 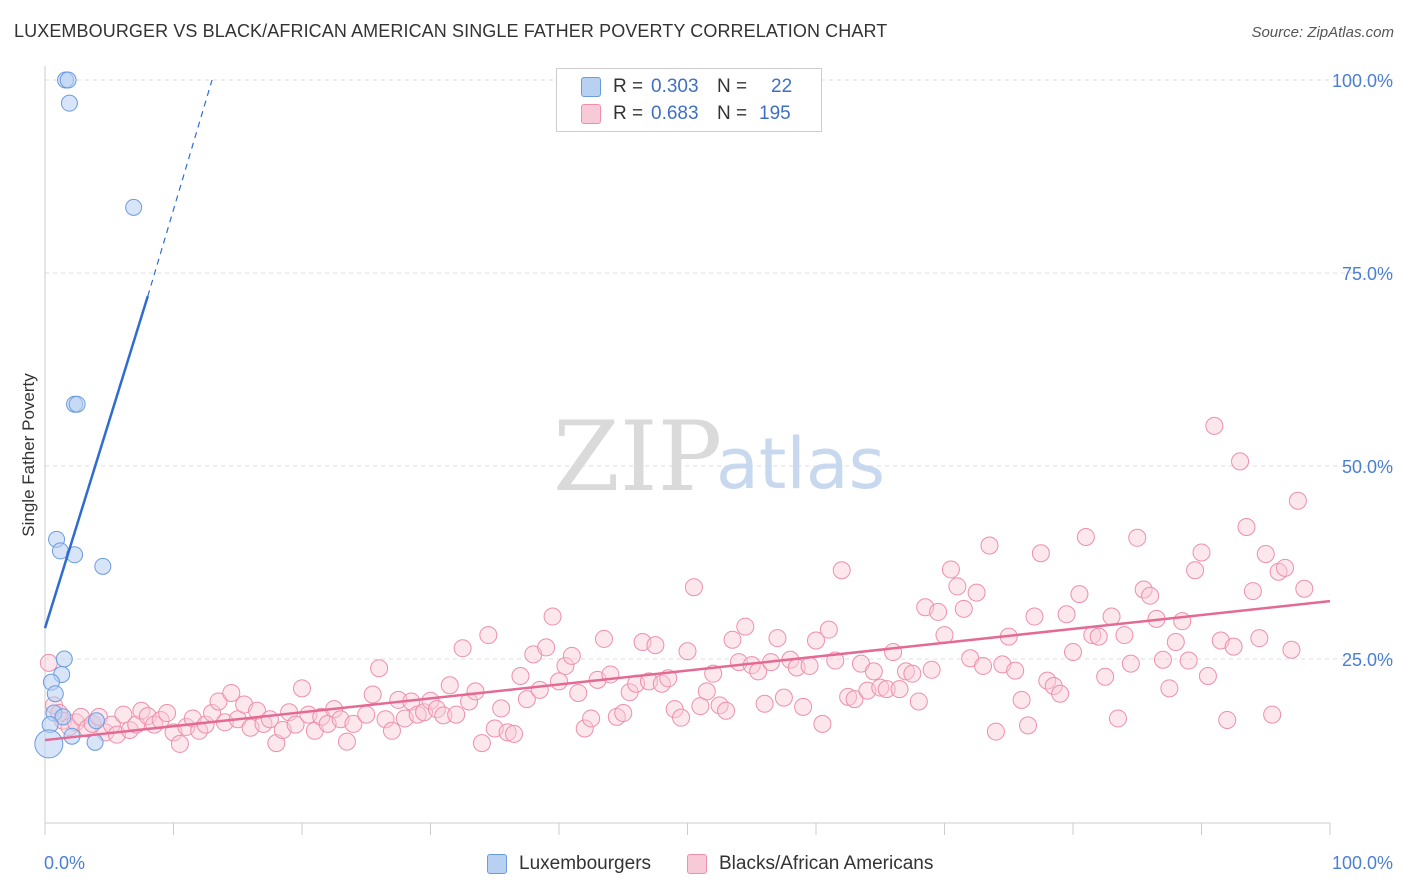 What do you see at coordinates (1367, 467) in the screenshot?
I see `y-tick-label: 50.0%` at bounding box center [1367, 467].